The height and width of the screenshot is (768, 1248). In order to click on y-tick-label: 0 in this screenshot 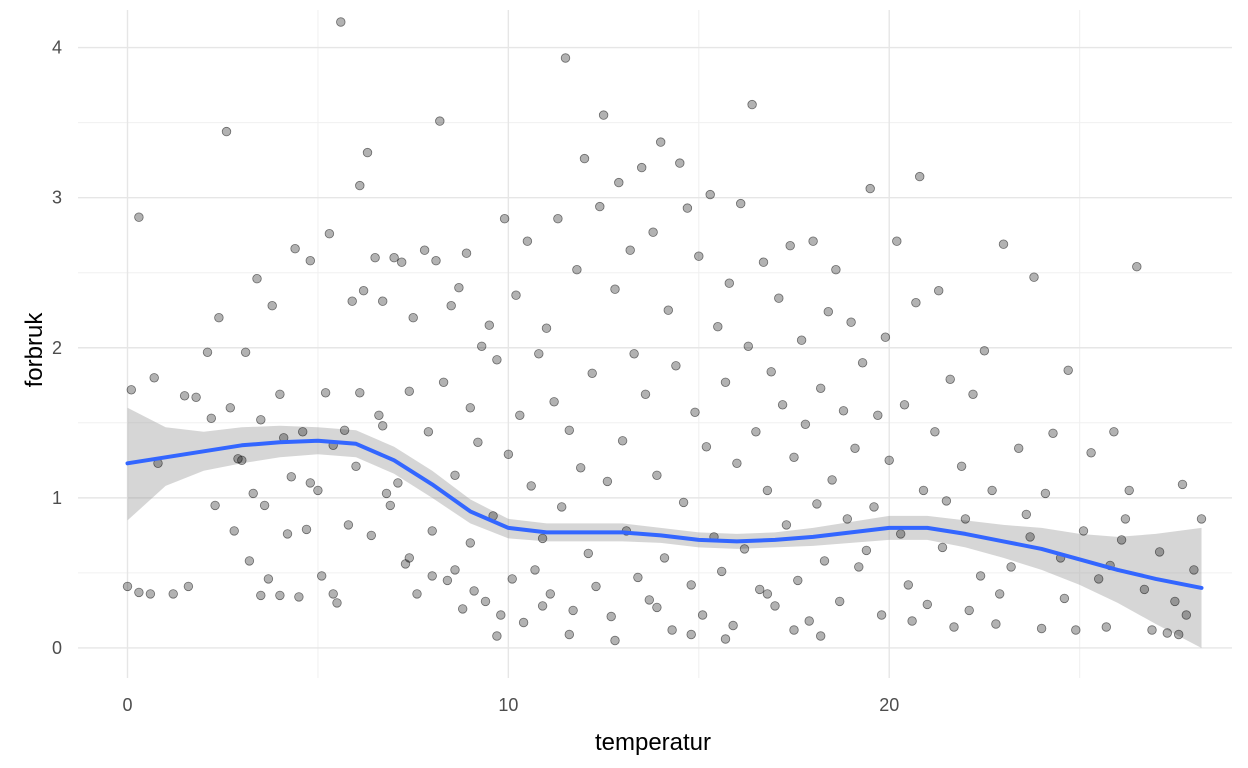, I will do `click(57, 648)`.